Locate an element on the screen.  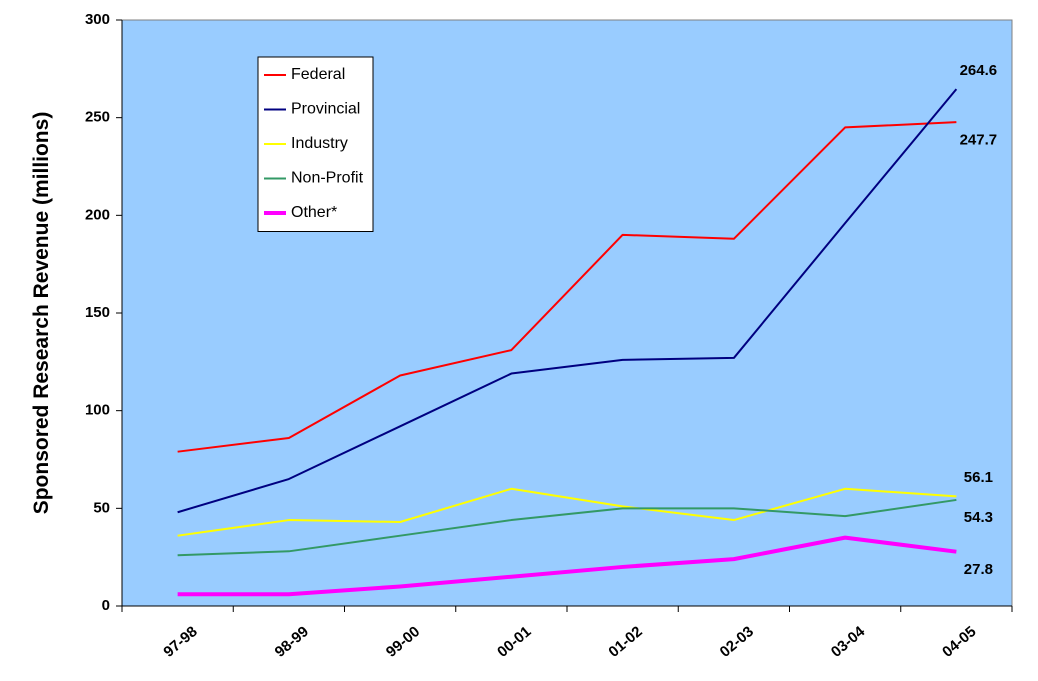
x-tick-label: 01-02 is located at coordinates (625, 642).